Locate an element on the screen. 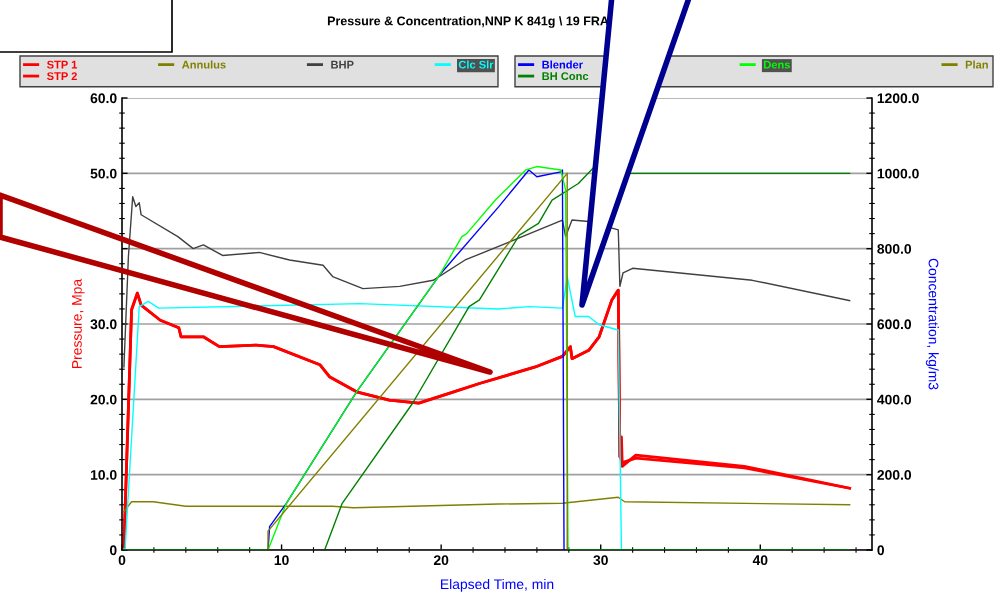 This screenshot has width=1002, height=595. legend-label: Clc Slr is located at coordinates (476, 64).